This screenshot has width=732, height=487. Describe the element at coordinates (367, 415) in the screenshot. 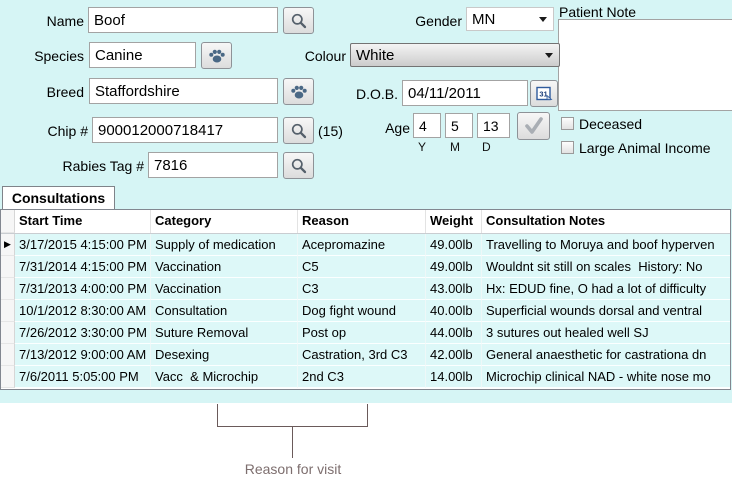

I see `bracket-right-line` at that location.